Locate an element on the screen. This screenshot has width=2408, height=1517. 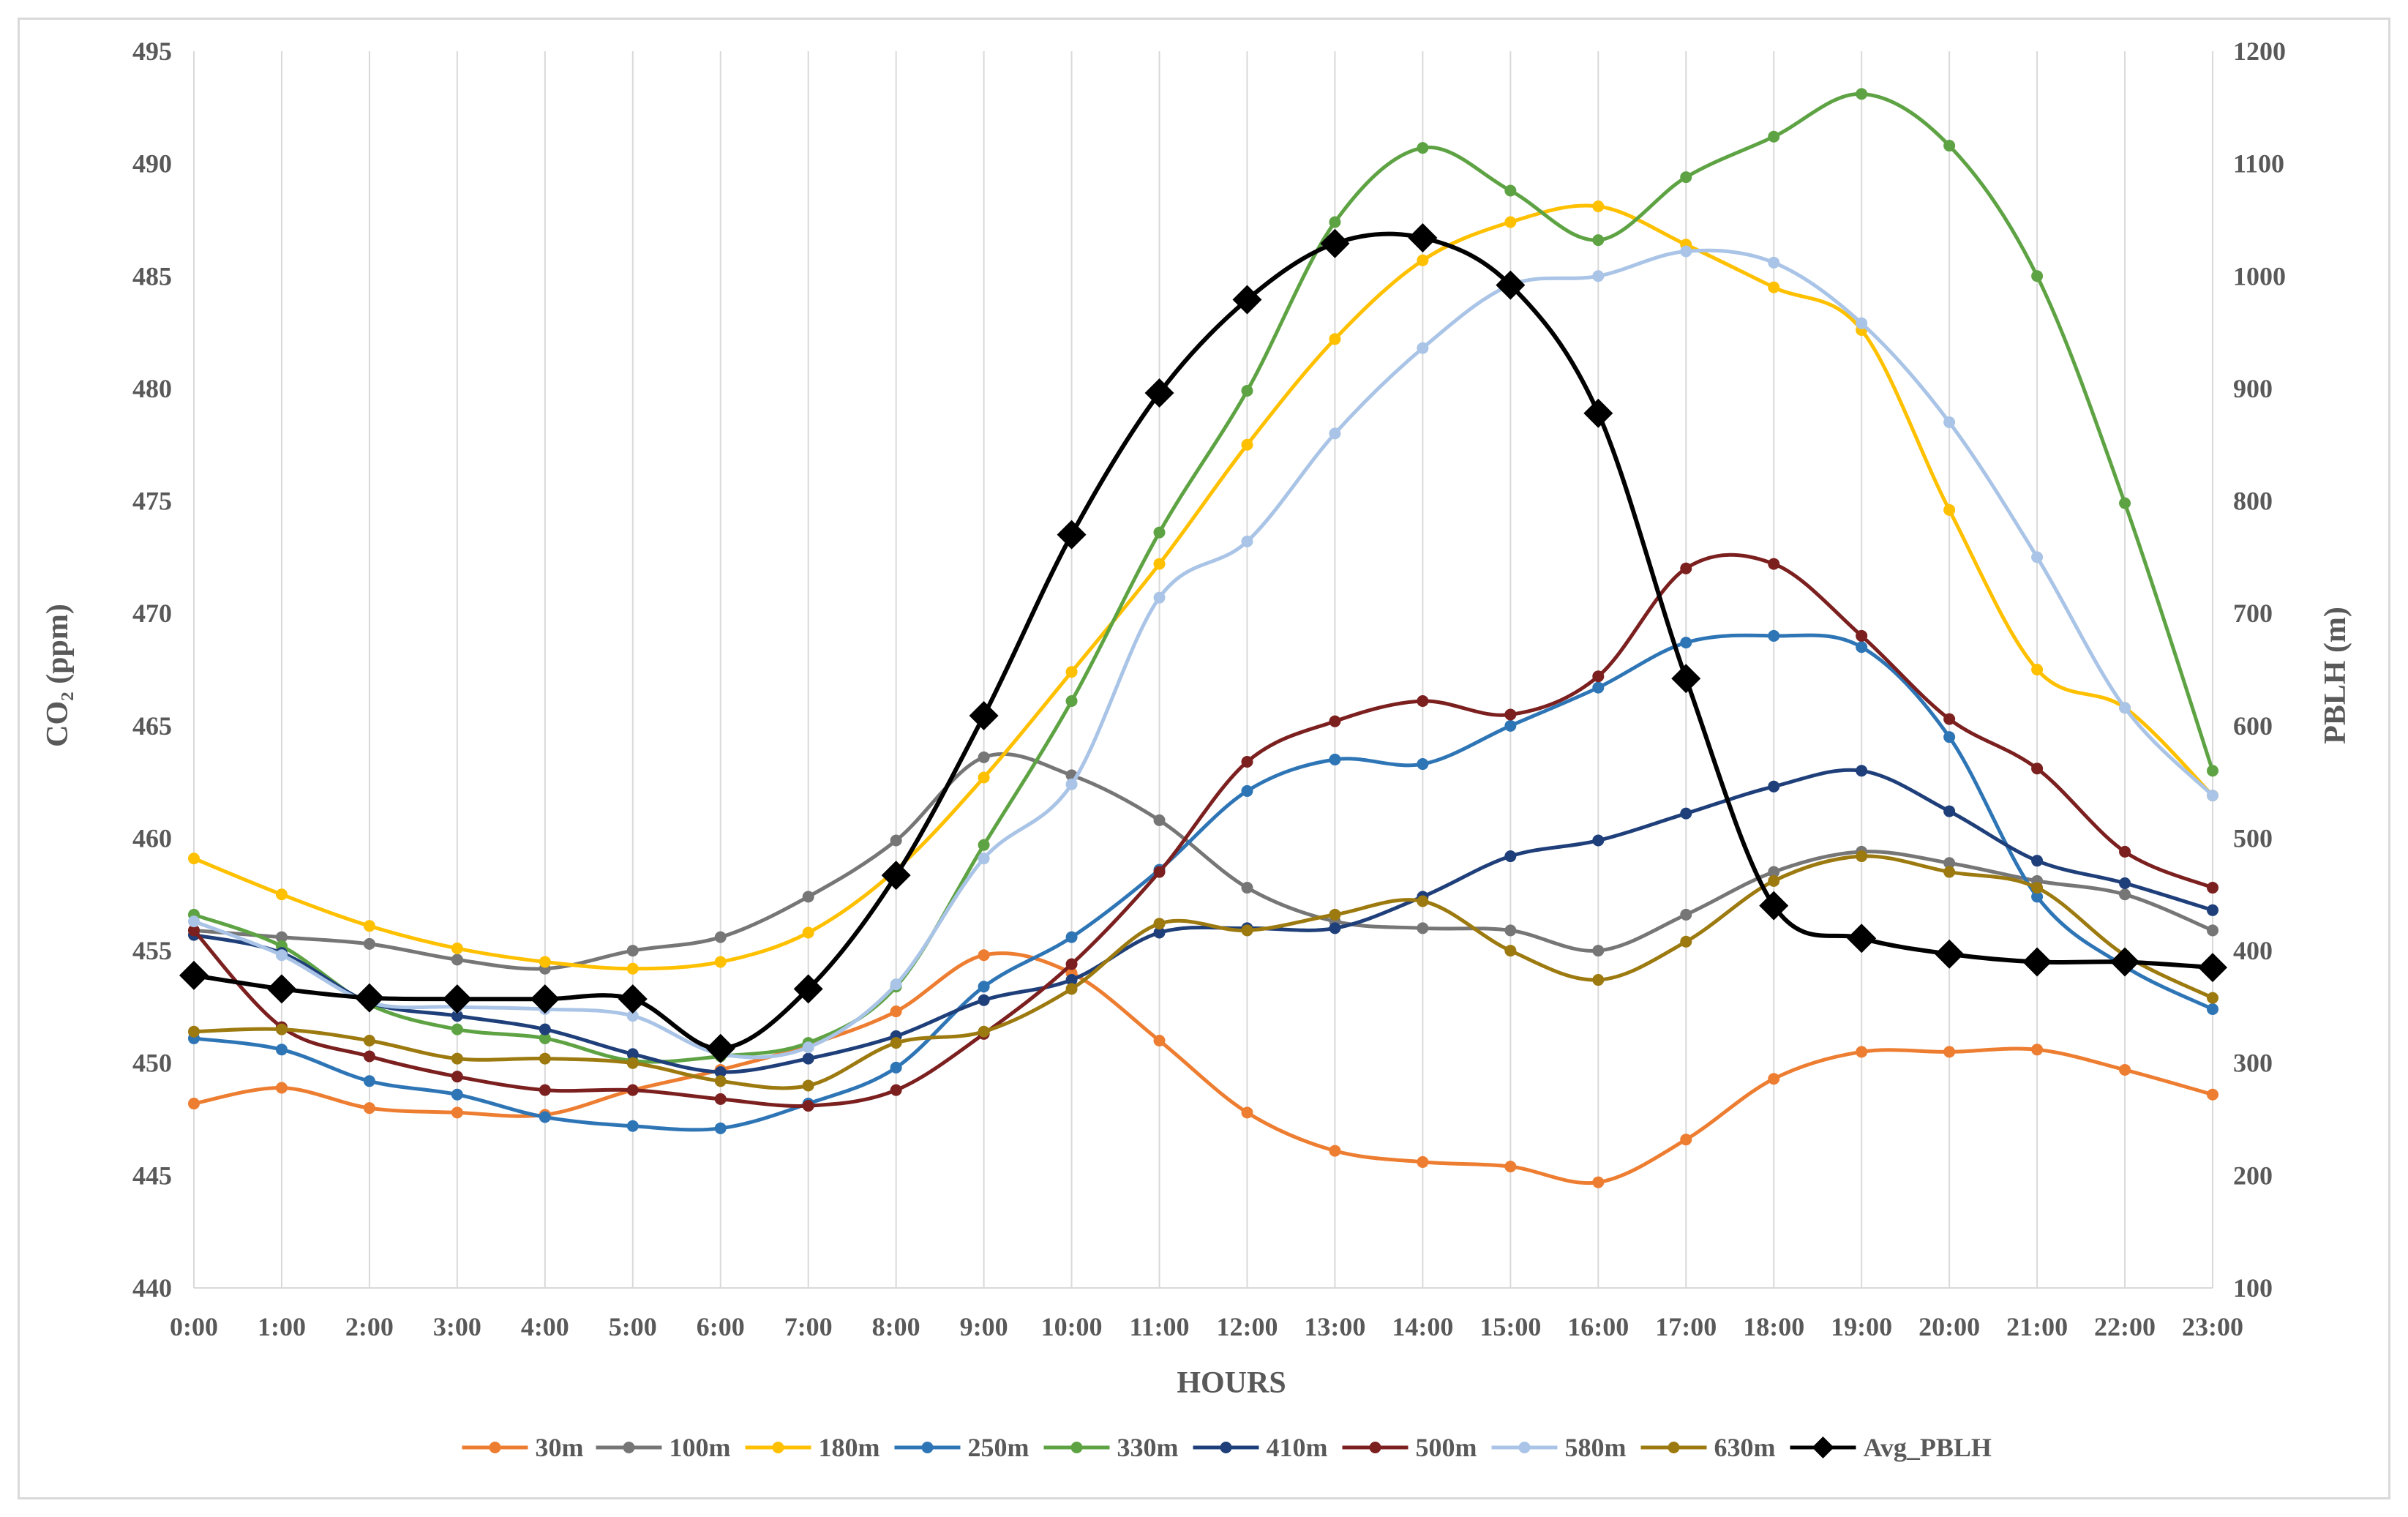
x-tick-label: 22:00 is located at coordinates (2125, 1326).